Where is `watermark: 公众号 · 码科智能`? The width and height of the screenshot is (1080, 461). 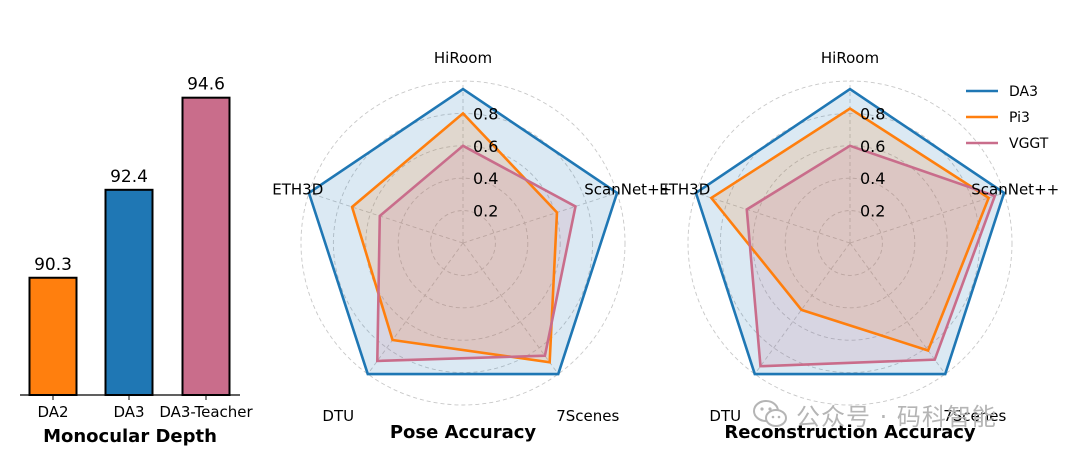
watermark: 公众号 · 码科智能 is located at coordinates (874, 414).